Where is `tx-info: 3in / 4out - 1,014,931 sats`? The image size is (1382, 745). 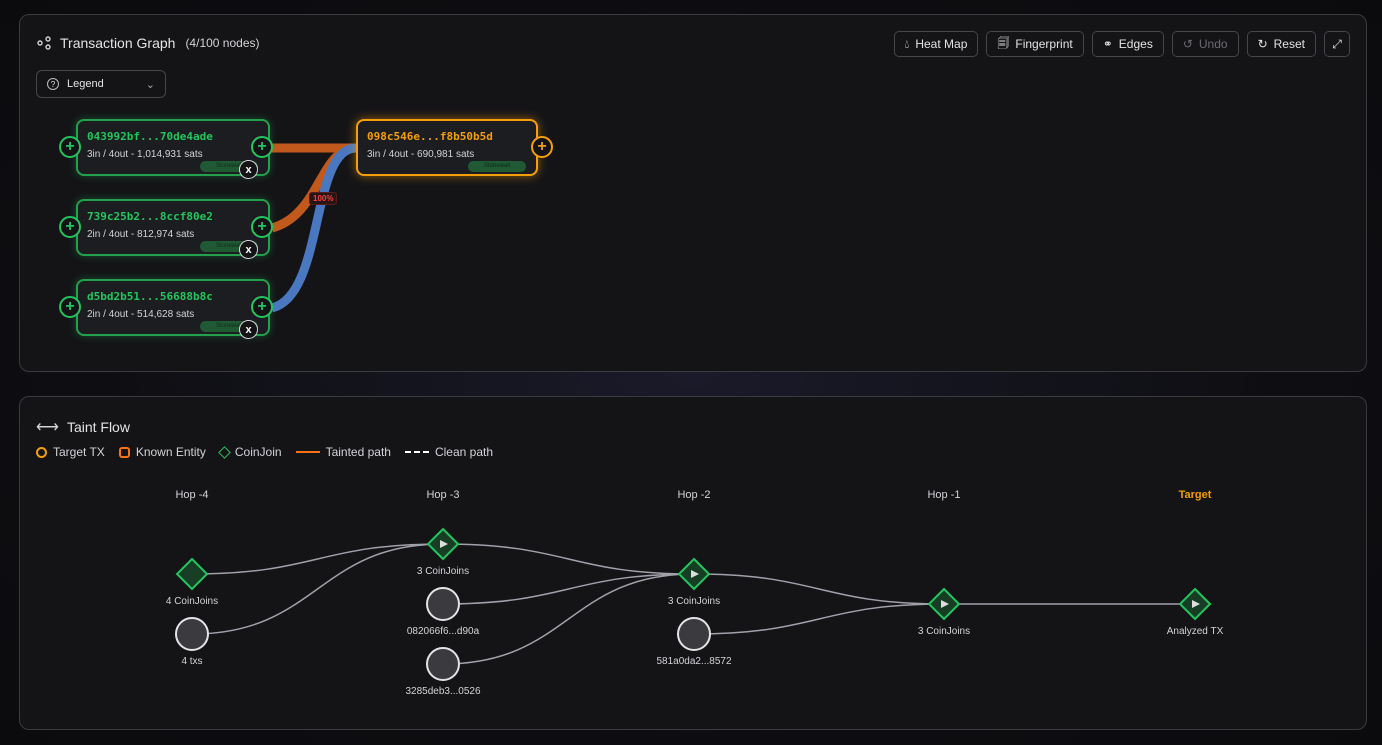
tx-info: 3in / 4out - 1,014,931 sats is located at coordinates (145, 154).